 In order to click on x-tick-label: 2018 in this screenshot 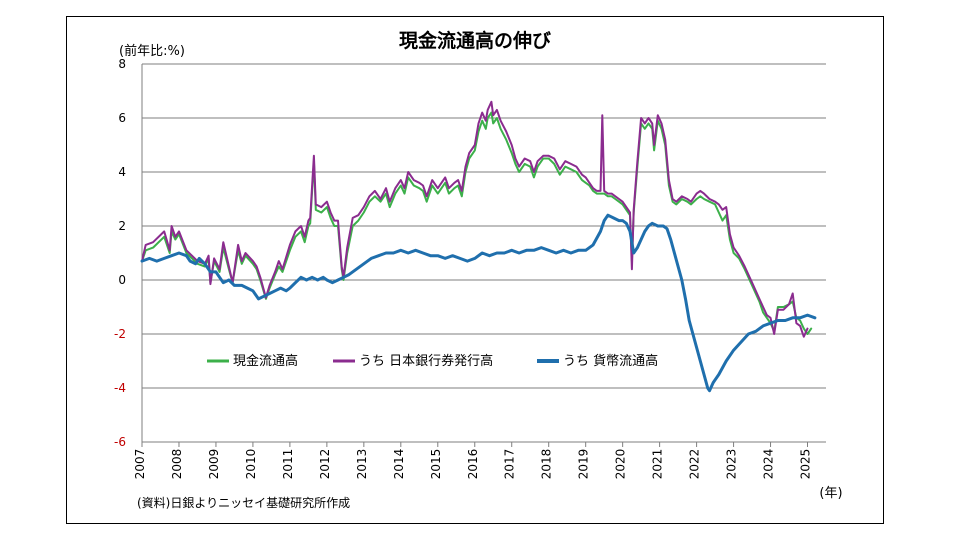, I will do `click(547, 464)`.